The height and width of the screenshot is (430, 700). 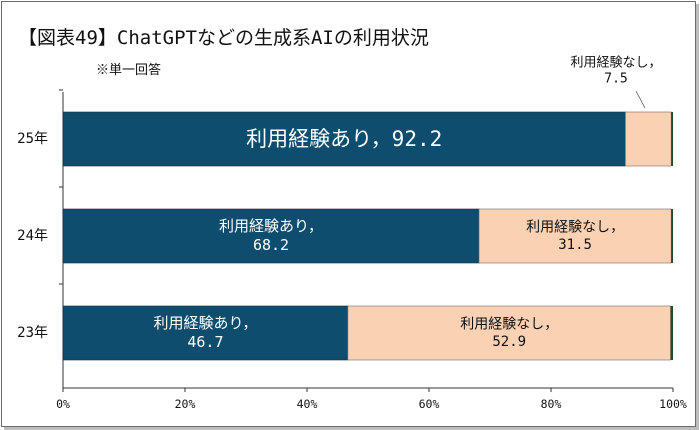 What do you see at coordinates (271, 245) in the screenshot?
I see `data-label-experienced: 68.2` at bounding box center [271, 245].